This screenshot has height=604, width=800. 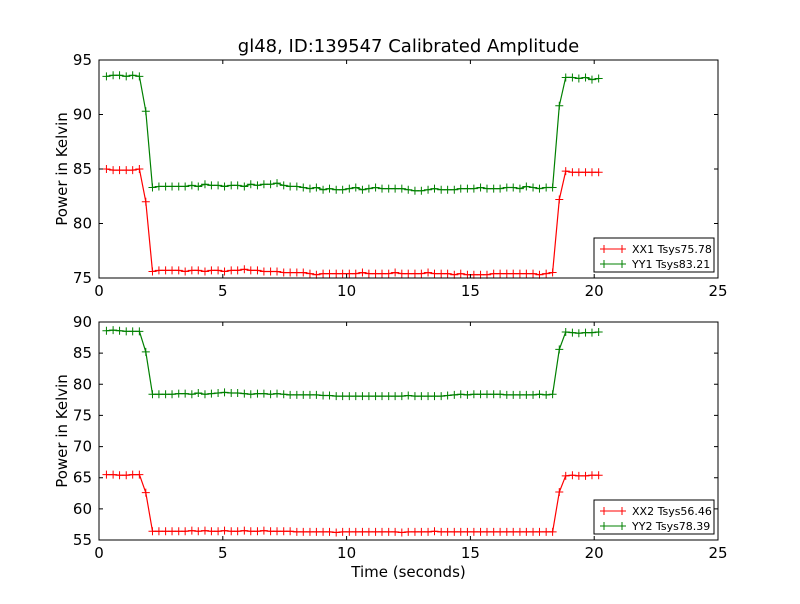 I want to click on y-tick-label: 90, so click(x=82, y=115).